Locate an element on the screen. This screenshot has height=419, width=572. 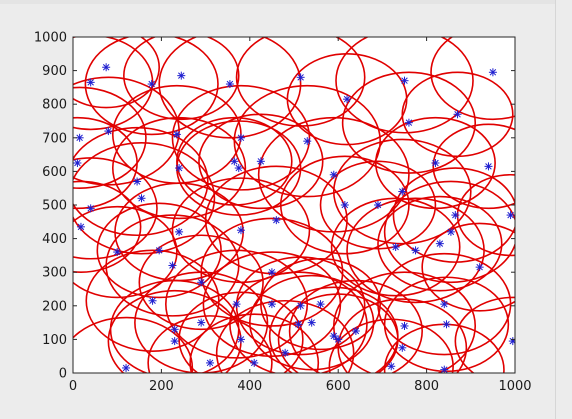
window-right-edge is located at coordinates (555, 209).